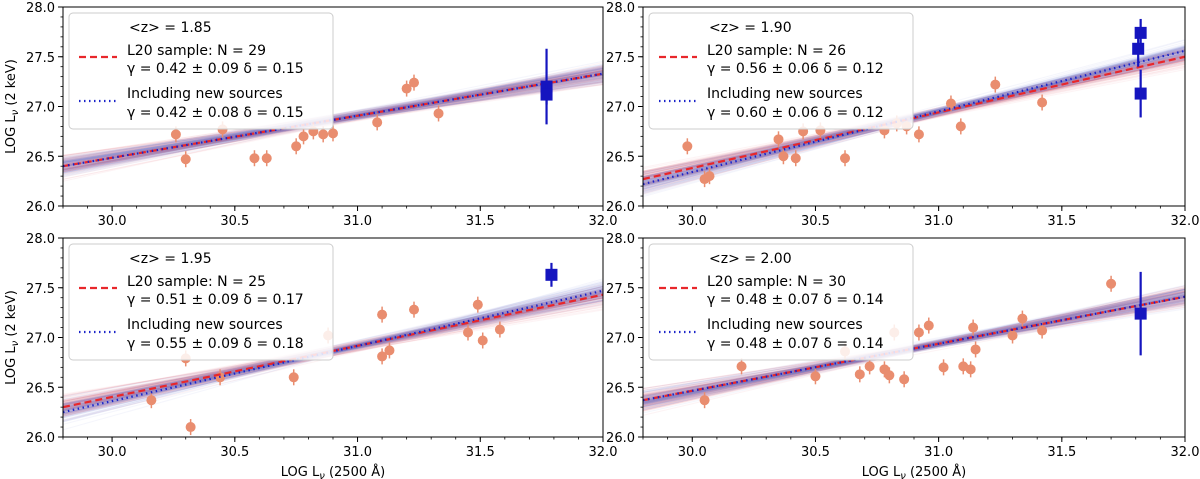 The height and width of the screenshot is (479, 1200). I want to click on y-tick-label: 26.5, so click(40, 157).